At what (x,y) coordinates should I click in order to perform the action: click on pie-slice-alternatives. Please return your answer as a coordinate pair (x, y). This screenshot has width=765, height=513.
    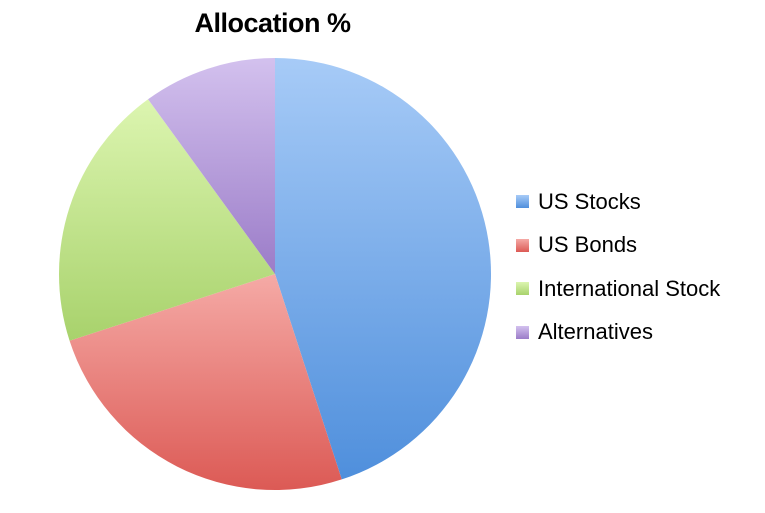
    Looking at the image, I should click on (211, 166).